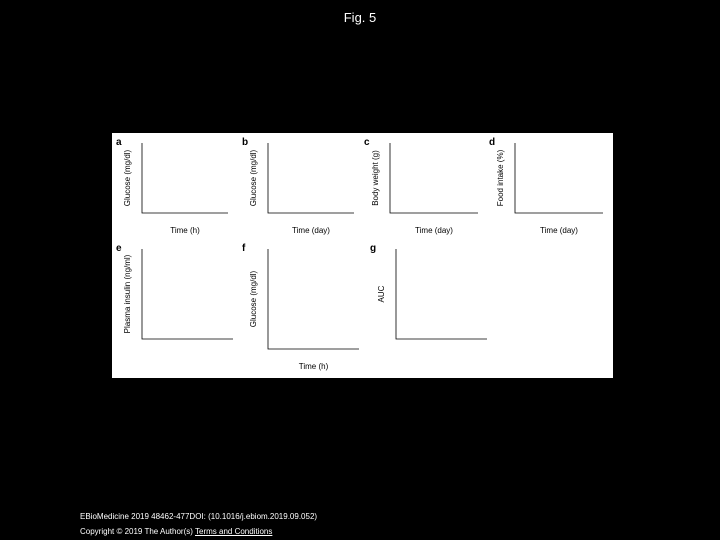 The height and width of the screenshot is (540, 720). Describe the element at coordinates (127, 293) in the screenshot. I see `y-axis-label: Plasma insulin (ng/ml)` at that location.